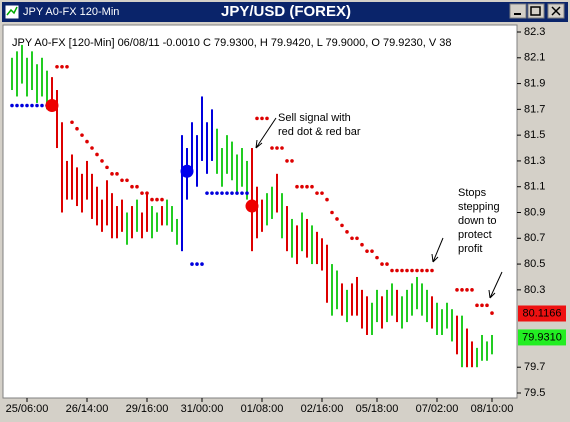  I want to click on x-tick-label: 26/14:00, so click(87, 409).